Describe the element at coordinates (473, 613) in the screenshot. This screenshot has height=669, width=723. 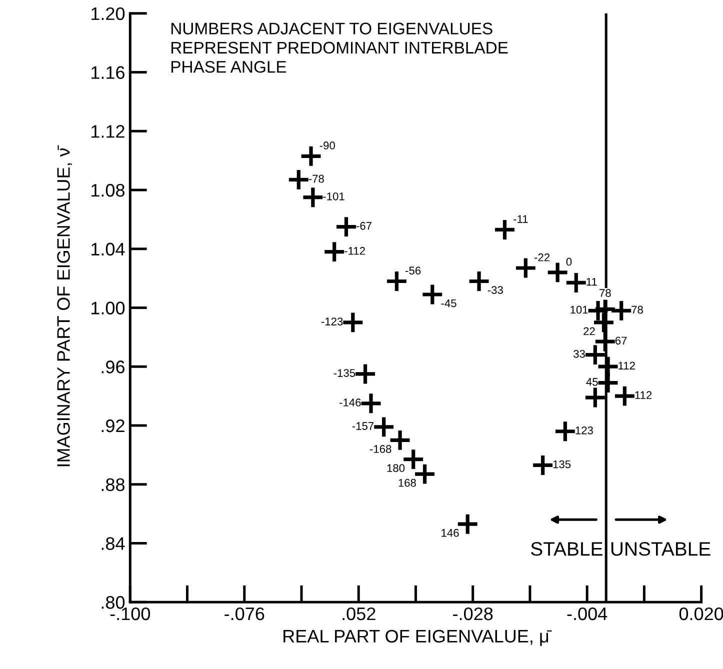
I see `x-tick-label: -.028` at that location.